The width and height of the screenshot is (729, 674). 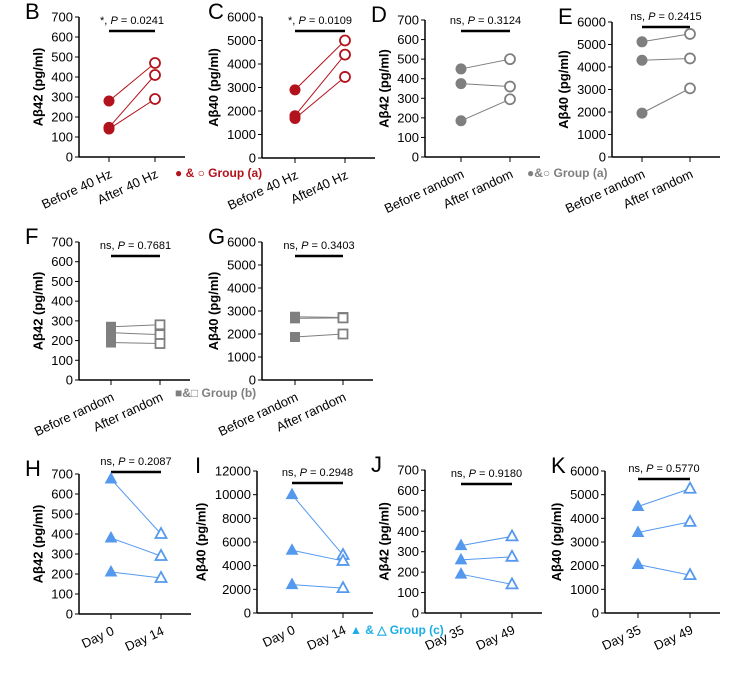 What do you see at coordinates (565, 16) in the screenshot?
I see `panel-label: E` at bounding box center [565, 16].